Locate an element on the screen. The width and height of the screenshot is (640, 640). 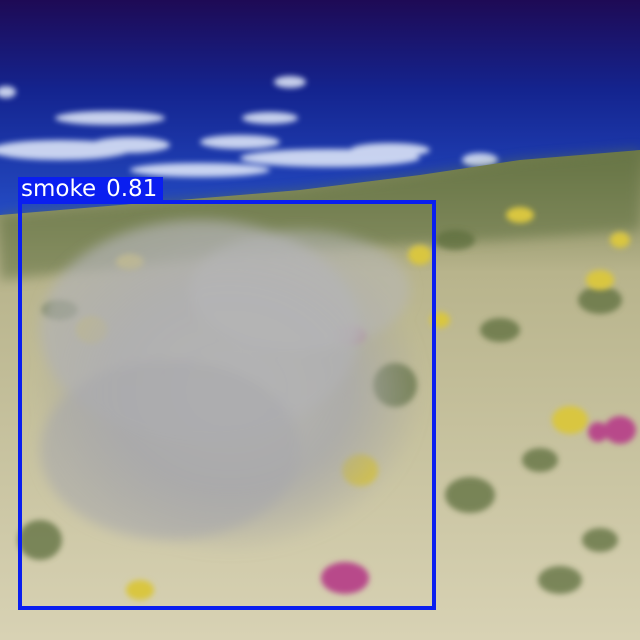
detection-score: 0.81 is located at coordinates (132, 189).